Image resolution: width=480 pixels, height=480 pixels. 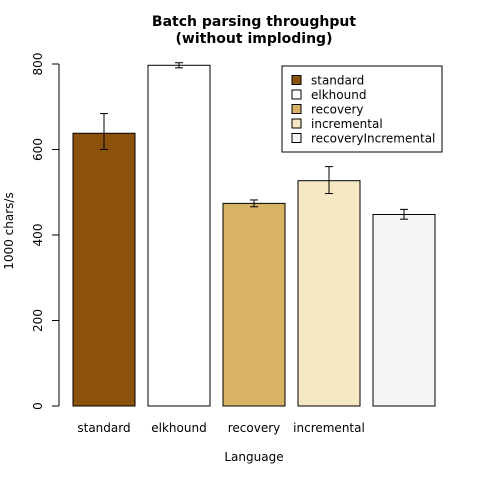 I want to click on legend-label: incremental, so click(x=347, y=124).